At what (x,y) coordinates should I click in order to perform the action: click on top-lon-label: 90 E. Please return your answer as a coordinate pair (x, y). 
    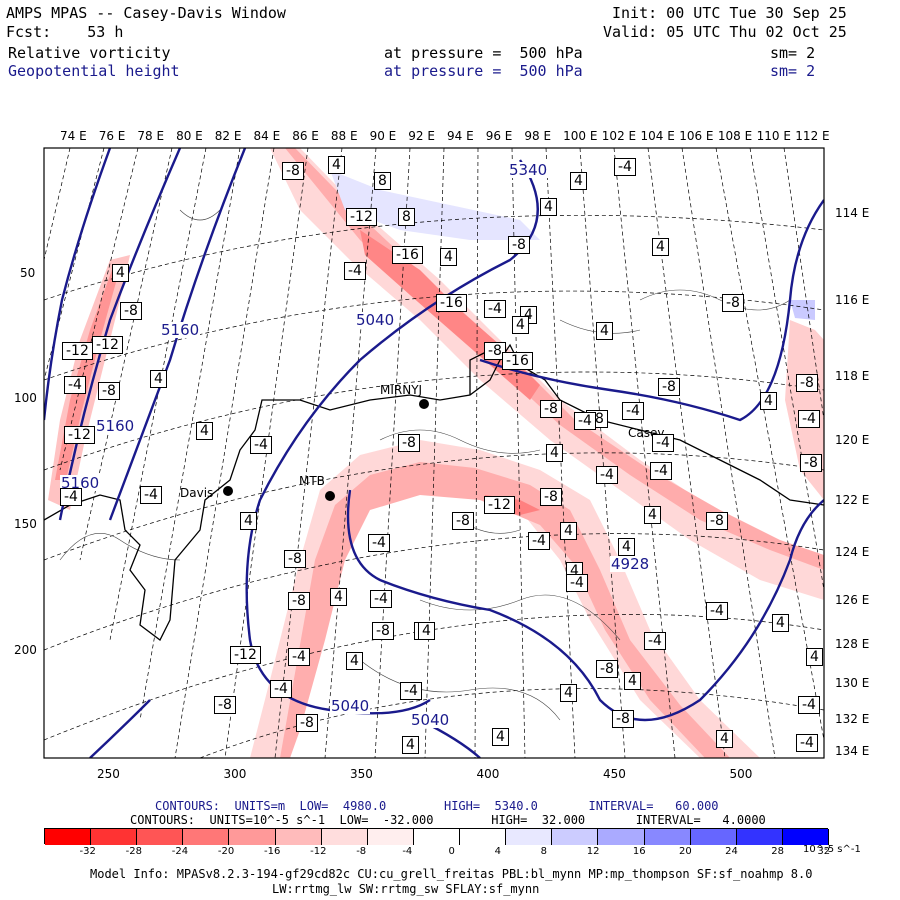
    Looking at the image, I should click on (383, 136).